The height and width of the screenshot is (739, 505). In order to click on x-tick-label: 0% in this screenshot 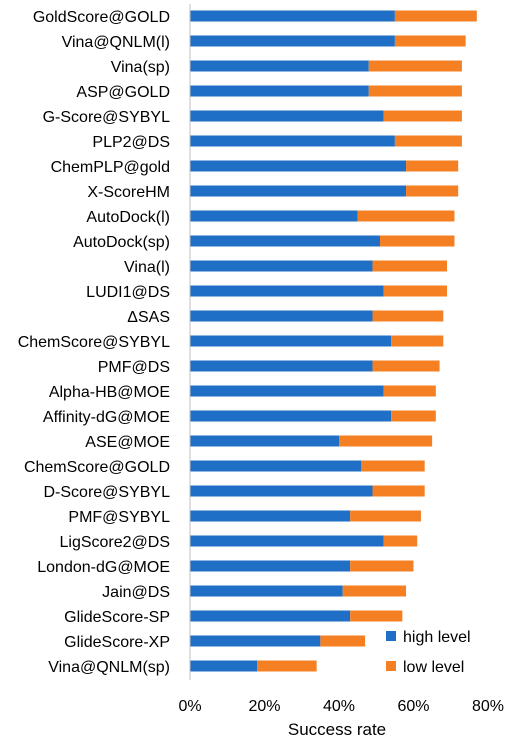, I will do `click(189, 706)`.